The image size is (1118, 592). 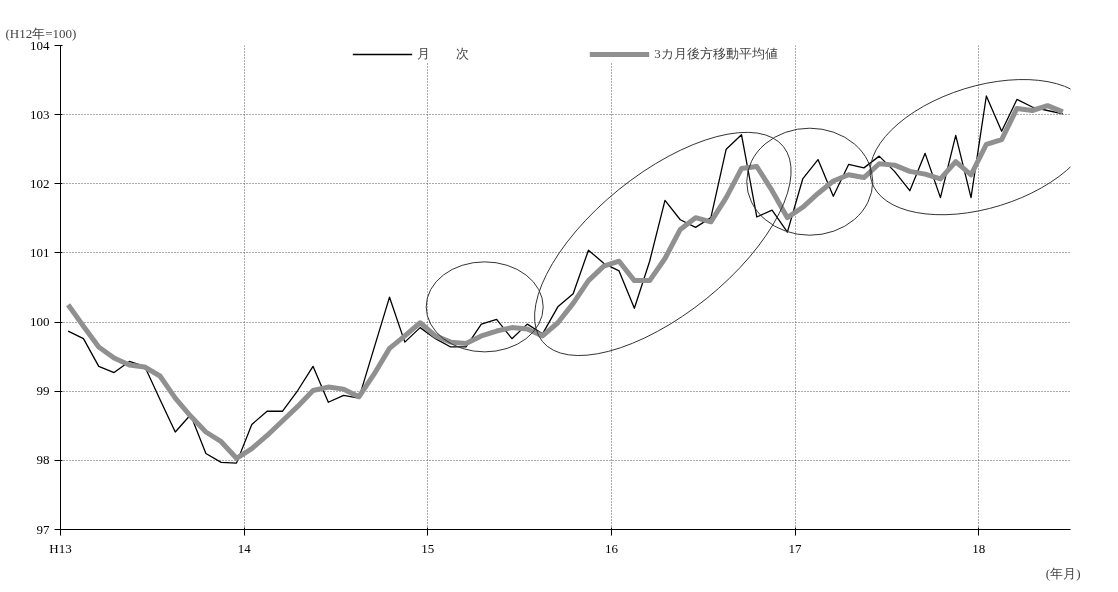 What do you see at coordinates (611, 548) in the screenshot?
I see `x-tick-label: 16` at bounding box center [611, 548].